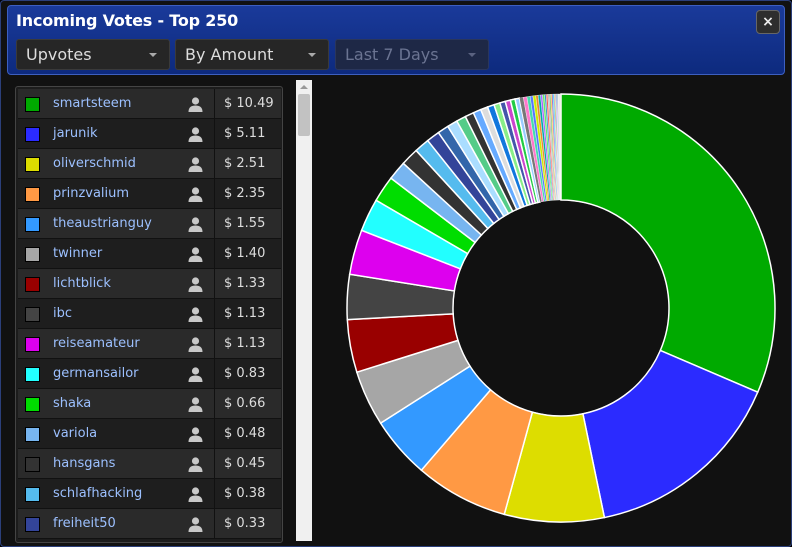 The height and width of the screenshot is (547, 792). Describe the element at coordinates (245, 433) in the screenshot. I see `vote-amount: $ 0.48` at that location.